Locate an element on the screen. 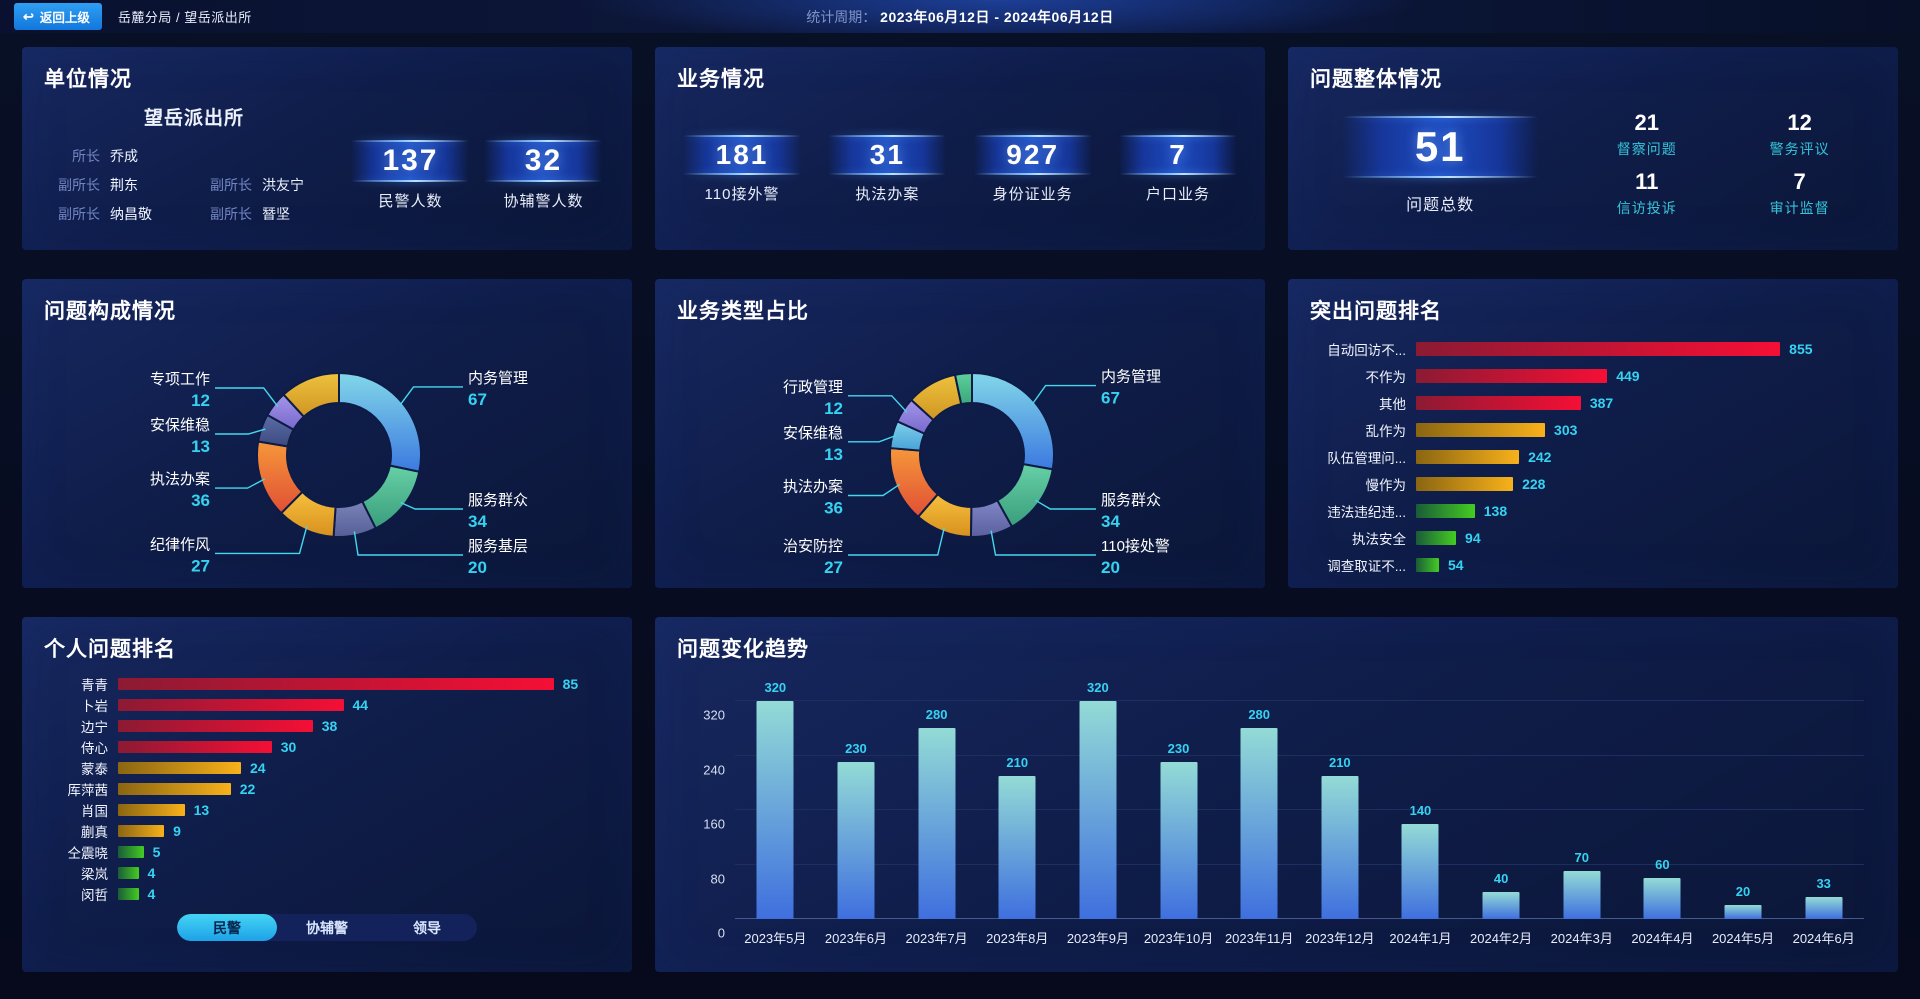 The height and width of the screenshot is (999, 1920). y-axis-tick: 0 is located at coordinates (721, 933).